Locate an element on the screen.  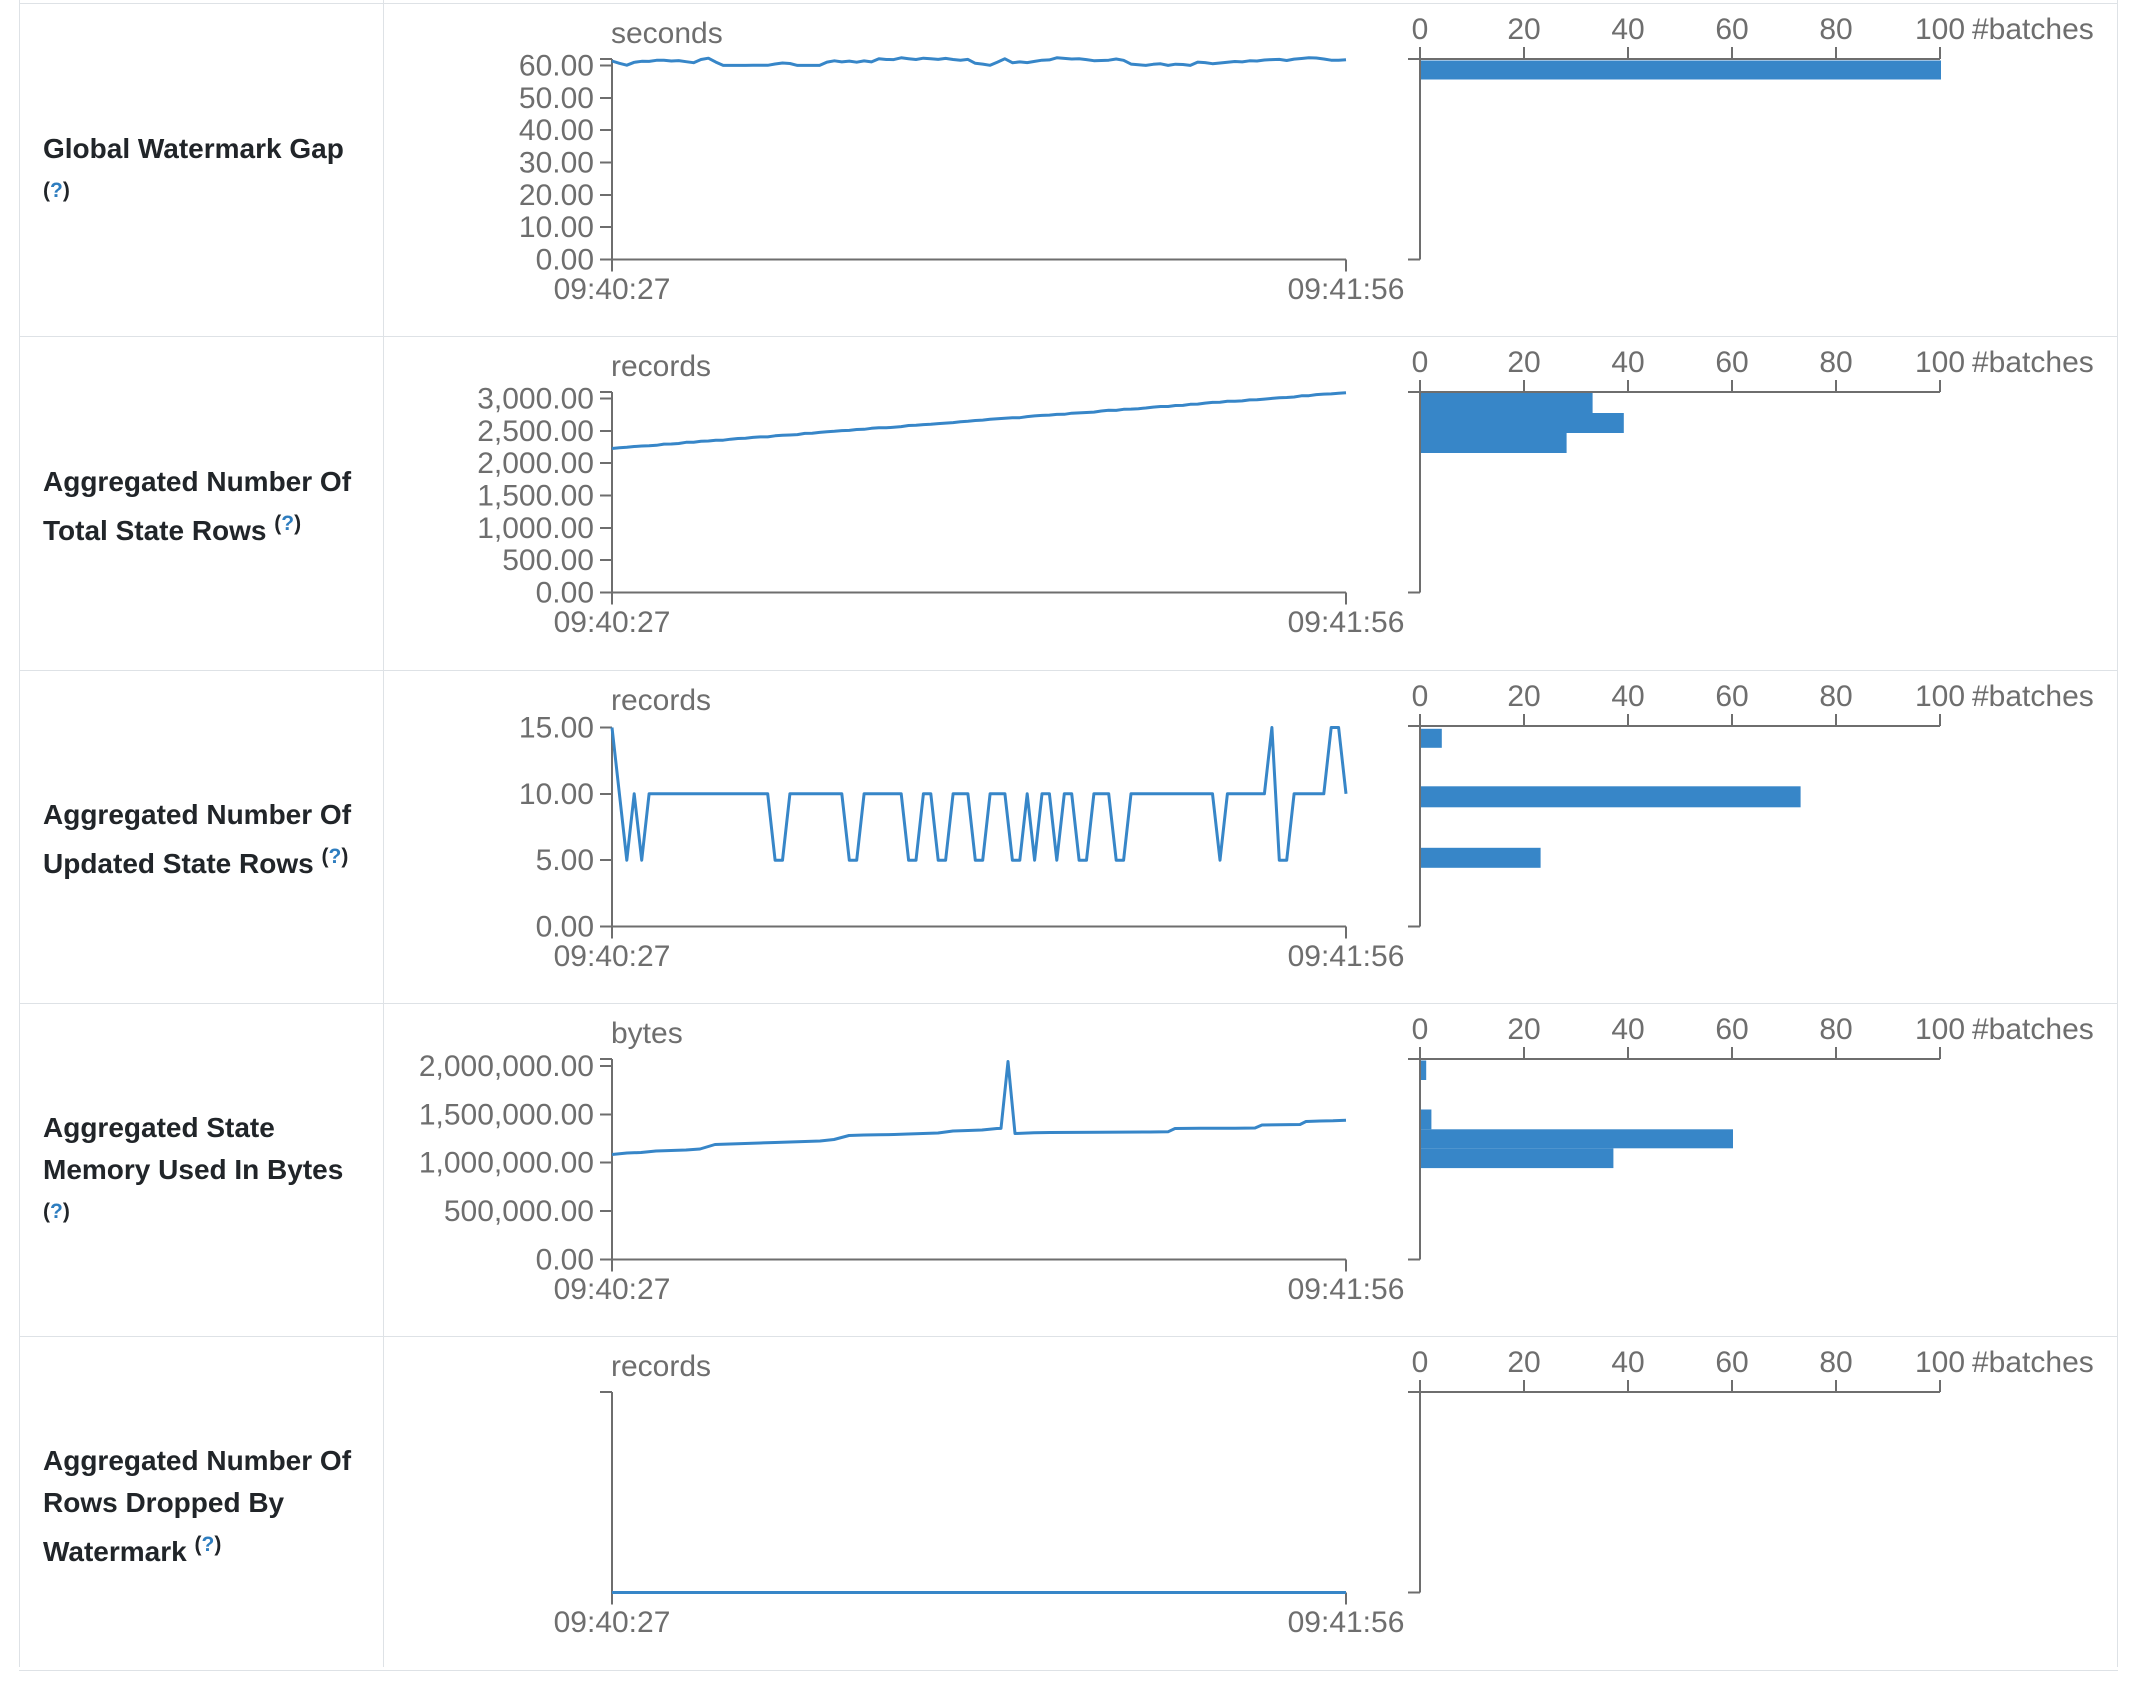
svg-text: 20.00 is located at coordinates (556, 195).